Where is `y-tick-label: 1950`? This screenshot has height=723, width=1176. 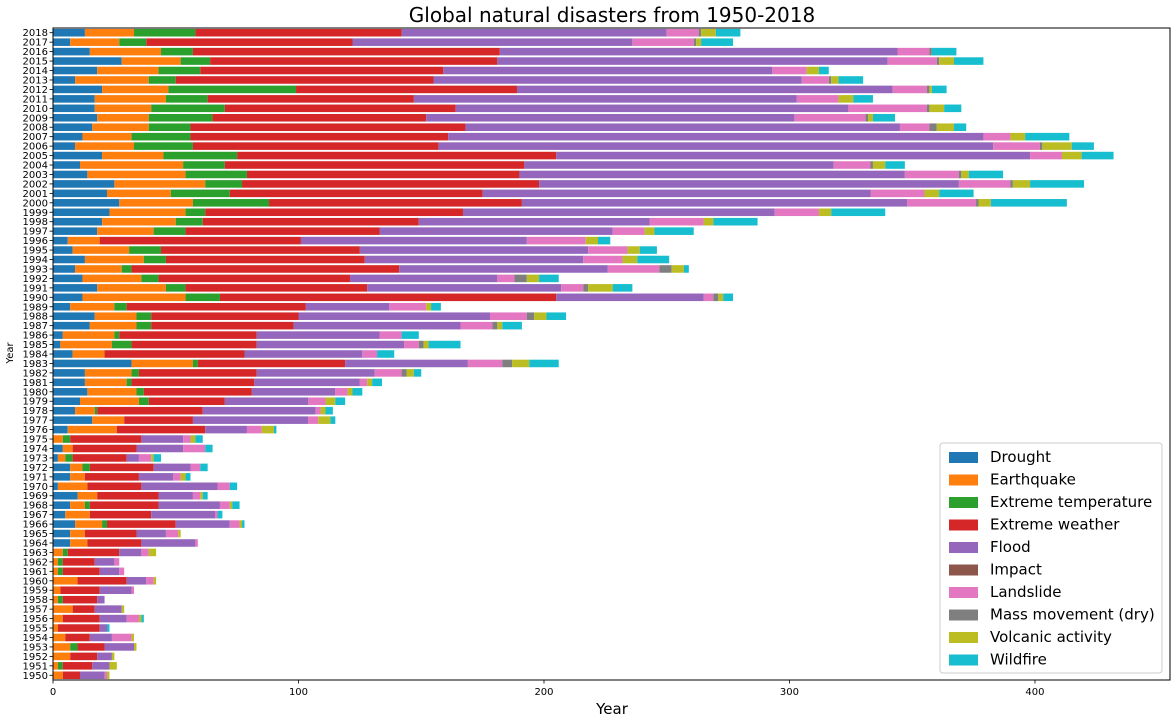
y-tick-label: 1950 is located at coordinates (35, 676).